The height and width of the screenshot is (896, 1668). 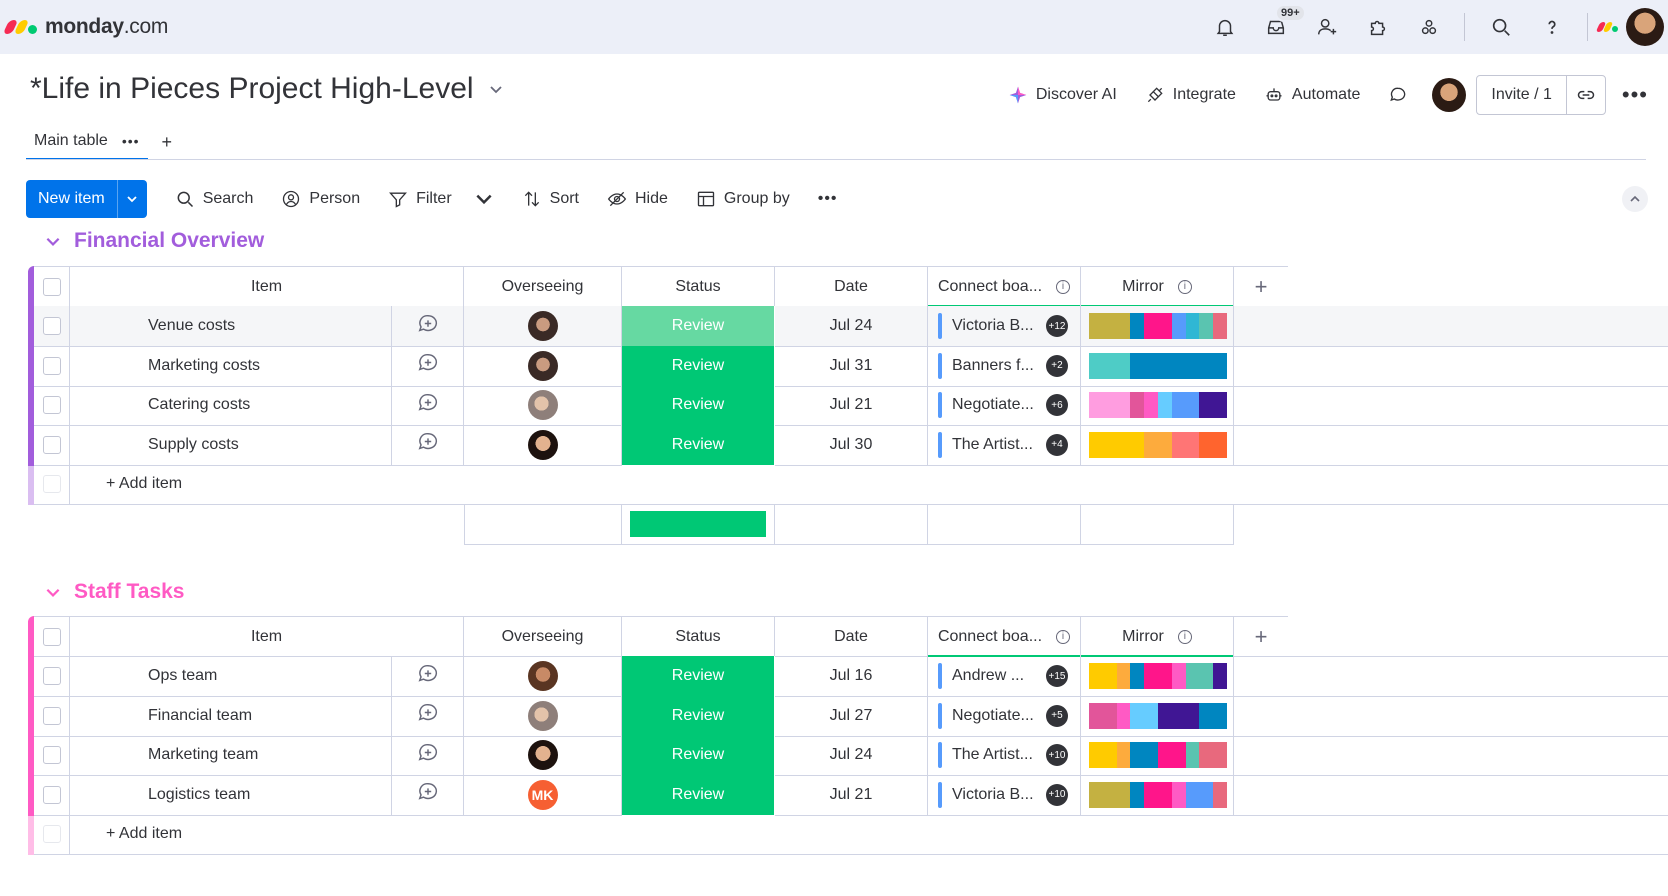 What do you see at coordinates (1551, 27) in the screenshot?
I see `help-icon` at bounding box center [1551, 27].